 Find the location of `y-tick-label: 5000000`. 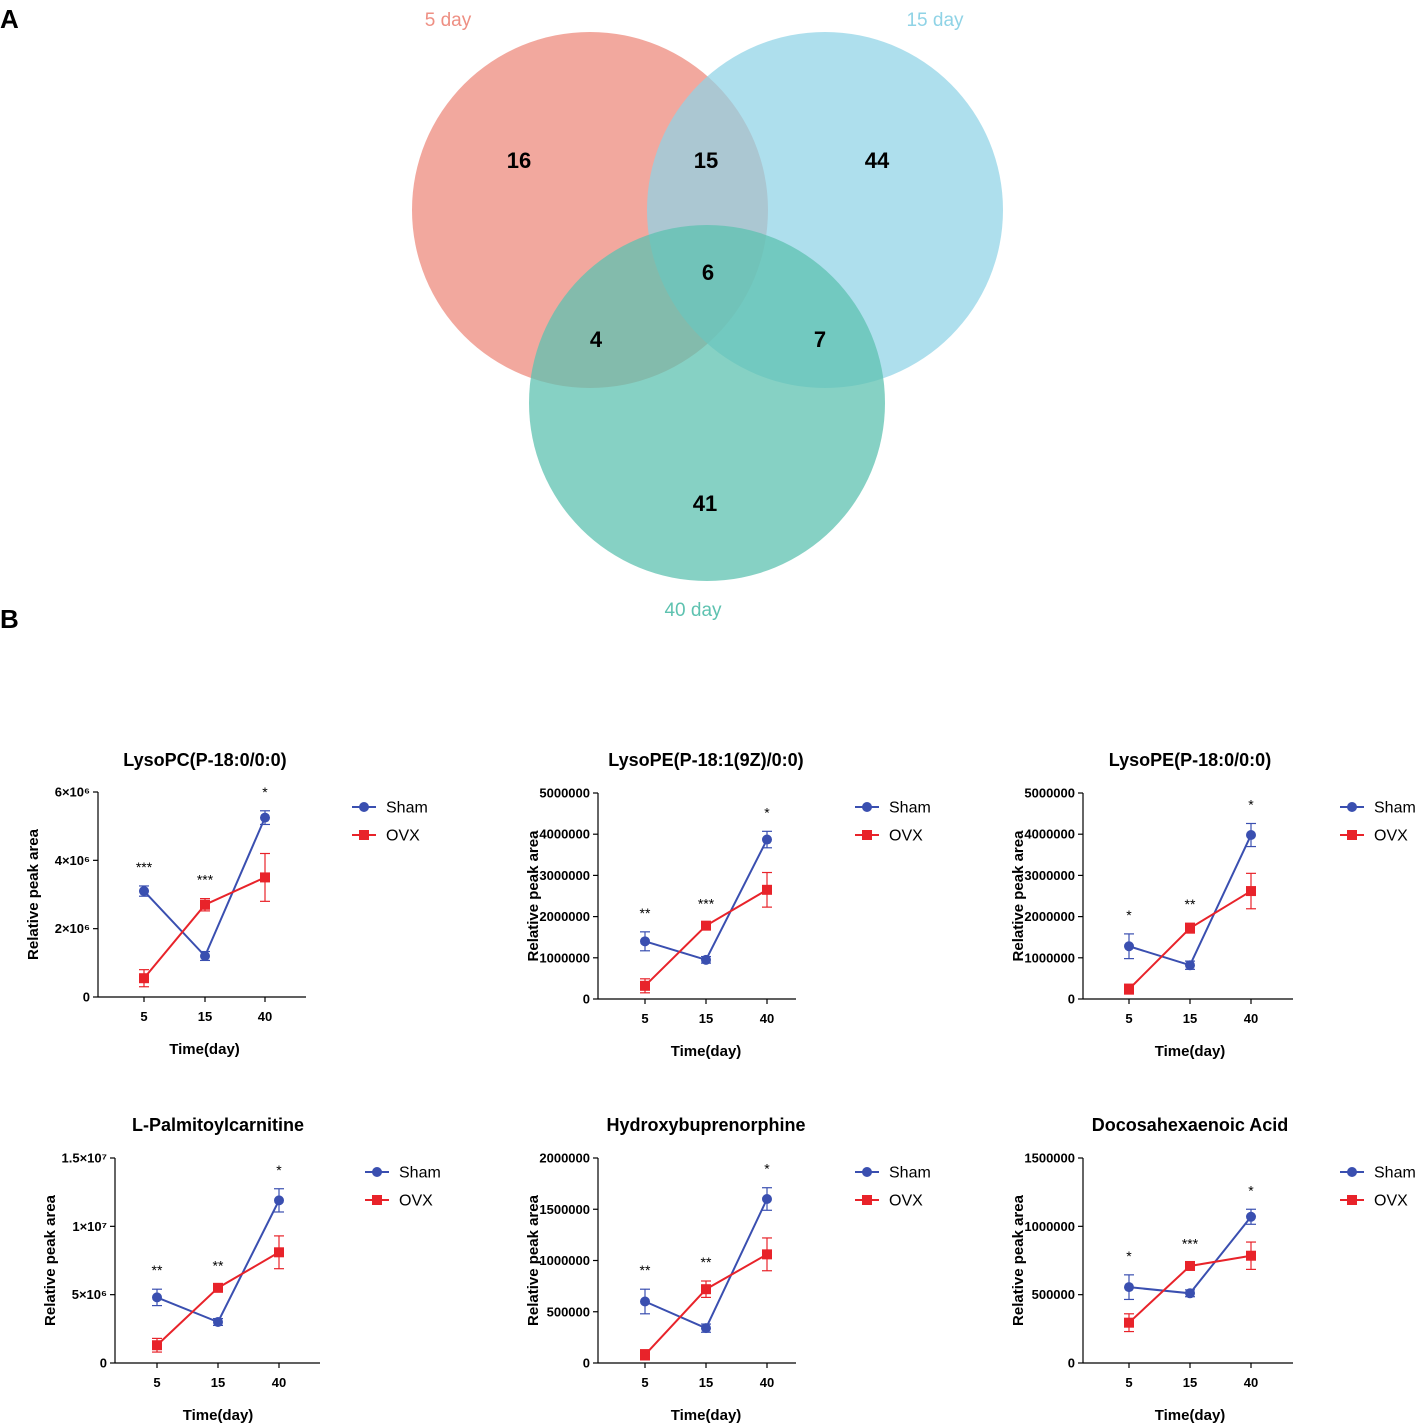

y-tick-label: 5000000 is located at coordinates (1049, 793).